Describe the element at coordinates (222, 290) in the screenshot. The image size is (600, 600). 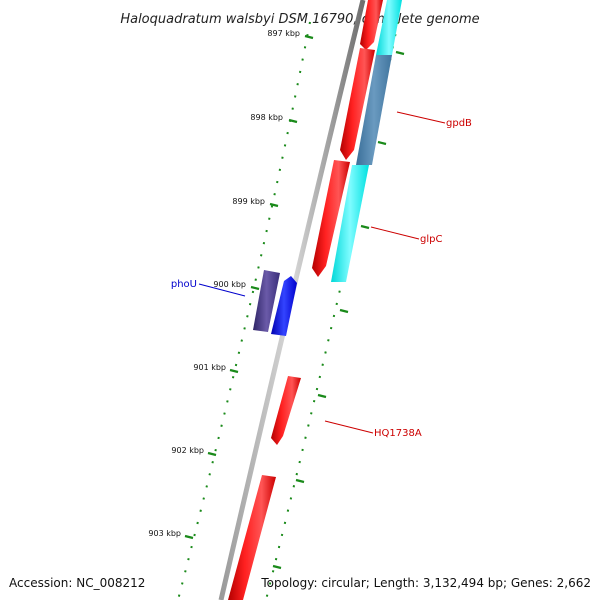
I see `phoU-leader` at that location.